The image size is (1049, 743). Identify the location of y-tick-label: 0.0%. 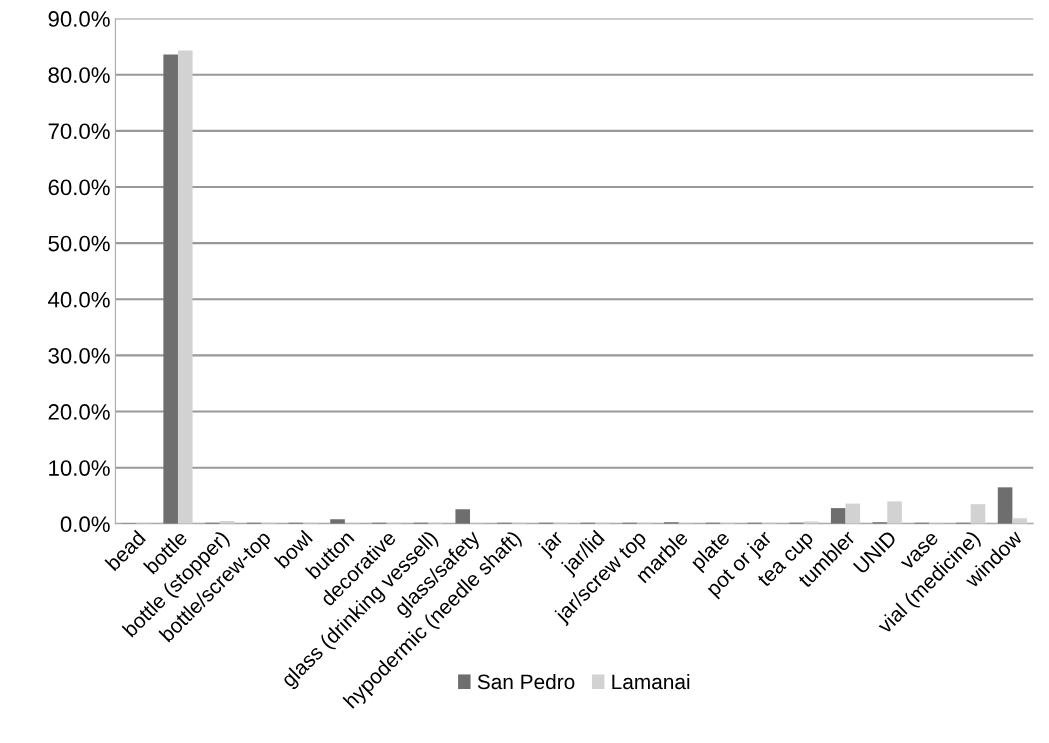
(85, 524).